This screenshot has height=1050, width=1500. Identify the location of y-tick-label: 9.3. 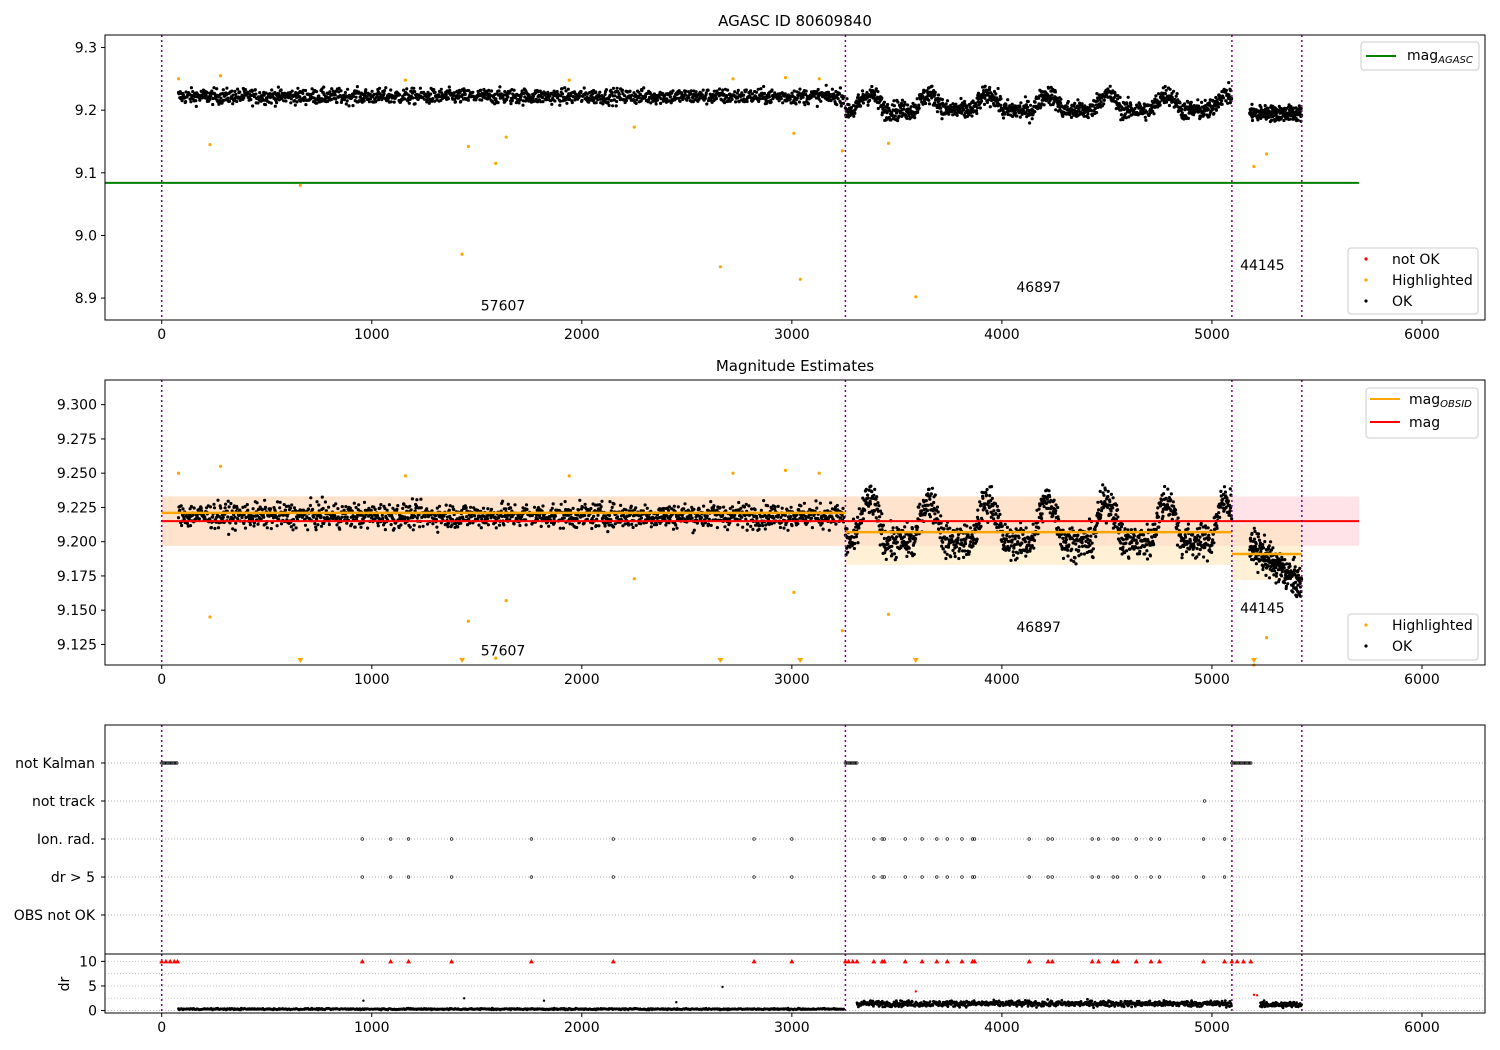
(86, 49).